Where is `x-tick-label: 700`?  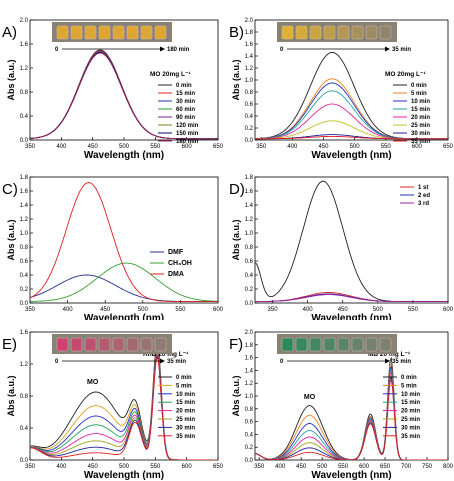 x-tick-label: 700 is located at coordinates (406, 467).